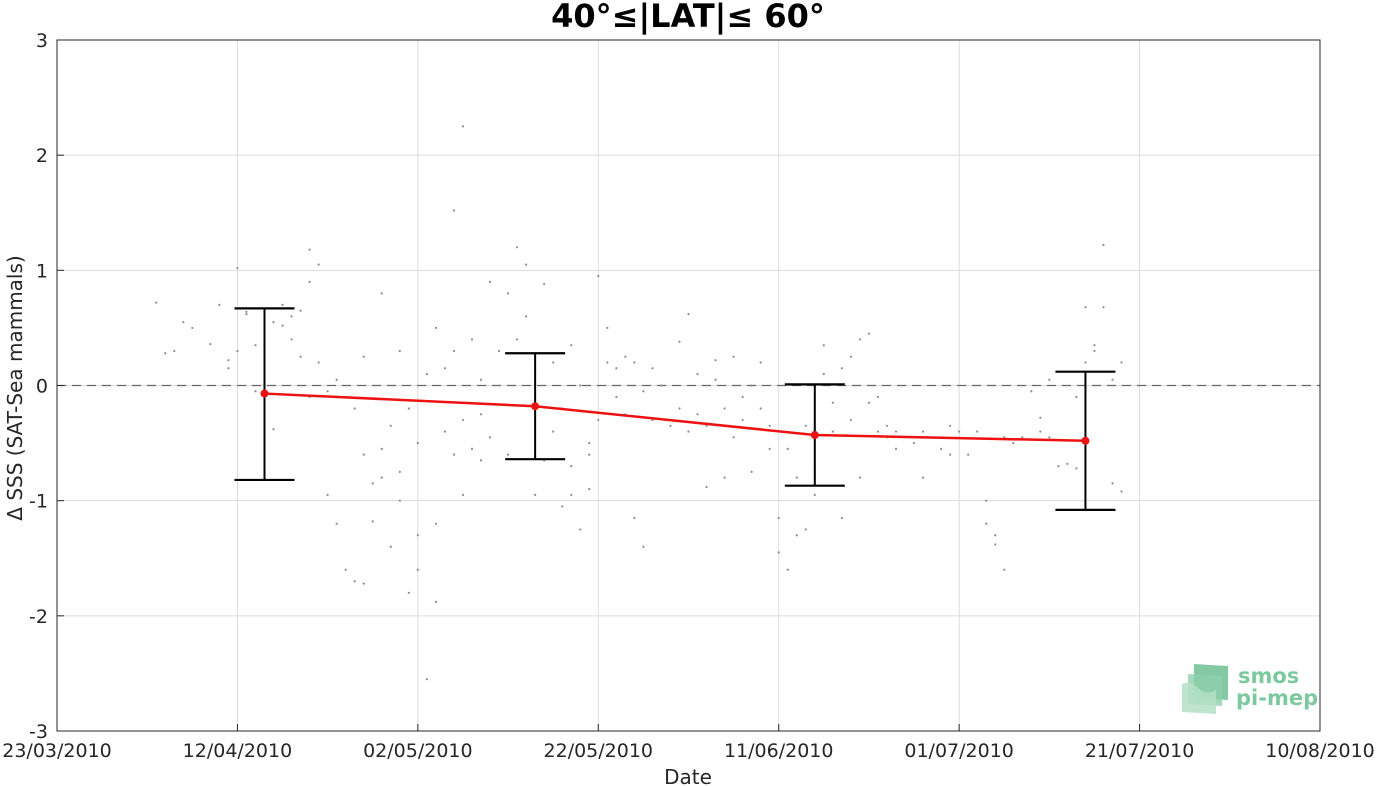 The image size is (1377, 786). I want to click on y-tick-label: -3, so click(38, 732).